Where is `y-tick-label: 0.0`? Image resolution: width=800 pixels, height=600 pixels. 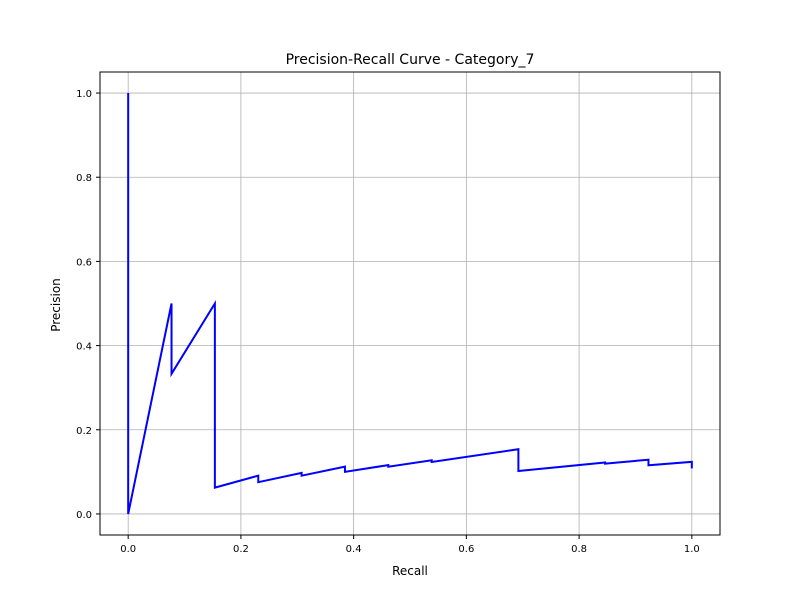 y-tick-label: 0.0 is located at coordinates (84, 515).